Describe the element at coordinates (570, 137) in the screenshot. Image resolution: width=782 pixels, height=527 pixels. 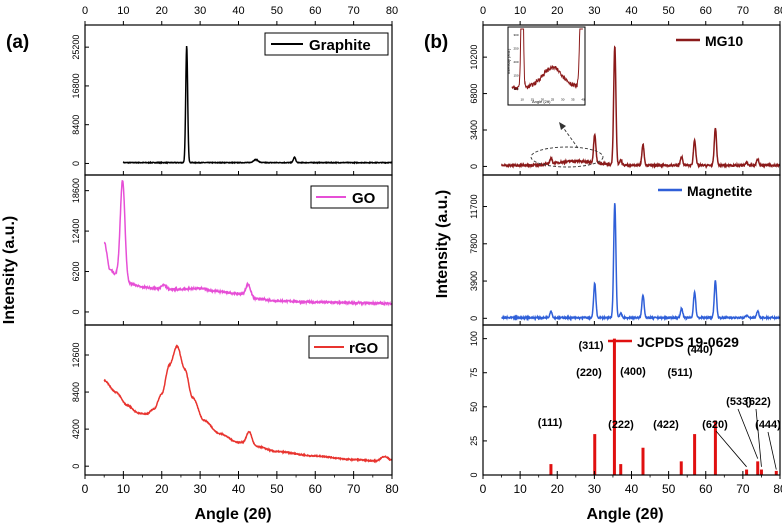
I see `inset-pointer-line` at that location.